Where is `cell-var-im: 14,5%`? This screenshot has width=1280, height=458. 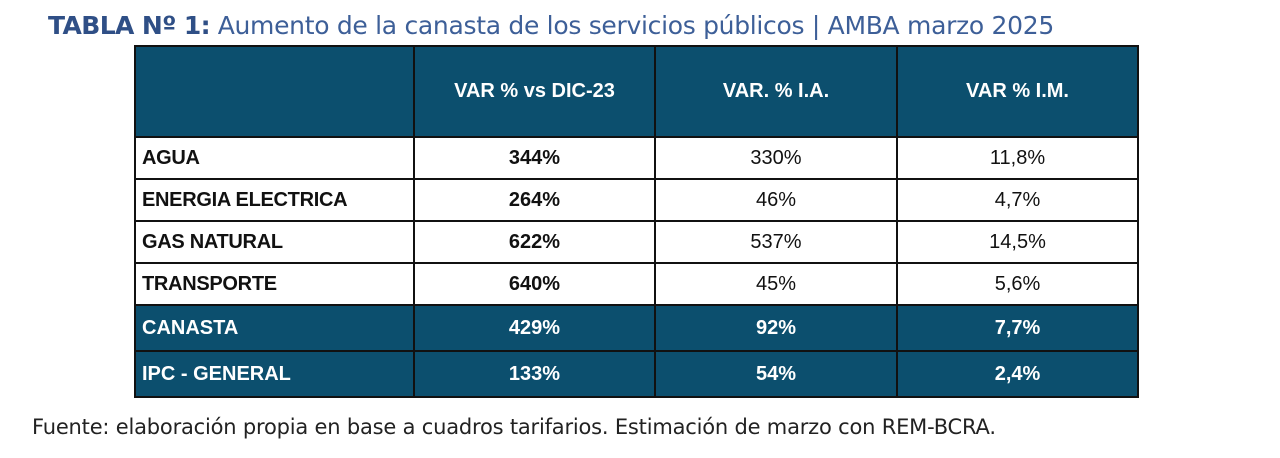 cell-var-im: 14,5% is located at coordinates (1017, 242).